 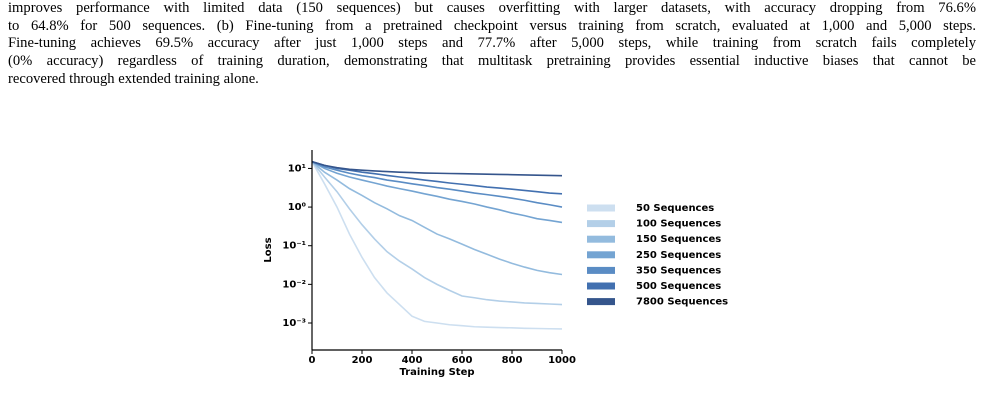 What do you see at coordinates (678, 224) in the screenshot?
I see `legend-label: 100 Sequences` at bounding box center [678, 224].